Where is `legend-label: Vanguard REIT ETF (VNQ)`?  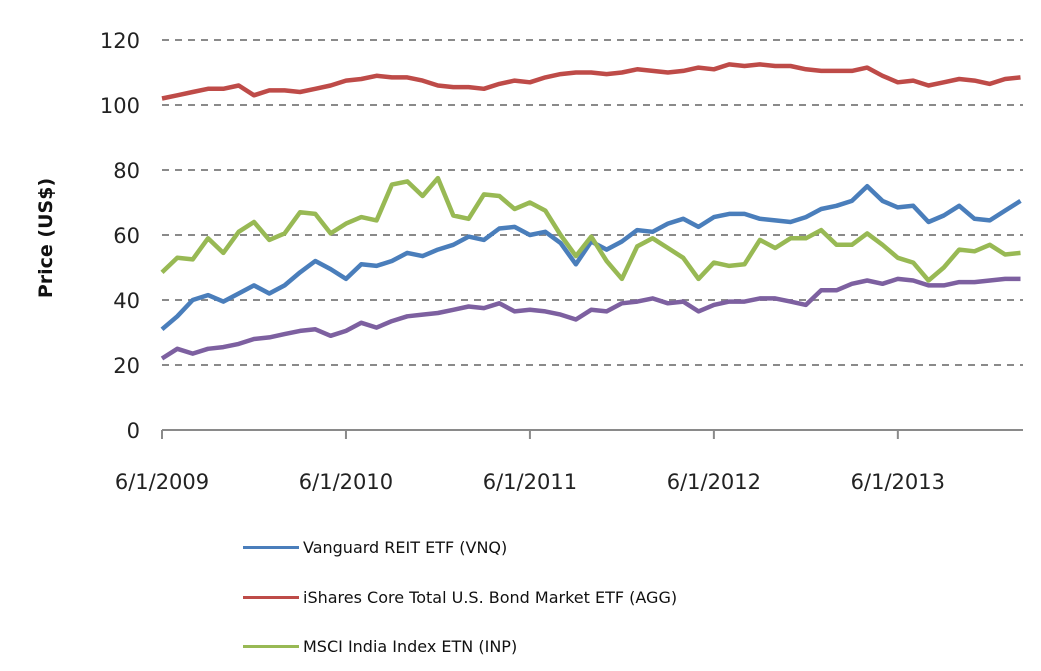
legend-label: Vanguard REIT ETF (VNQ) is located at coordinates (405, 547).